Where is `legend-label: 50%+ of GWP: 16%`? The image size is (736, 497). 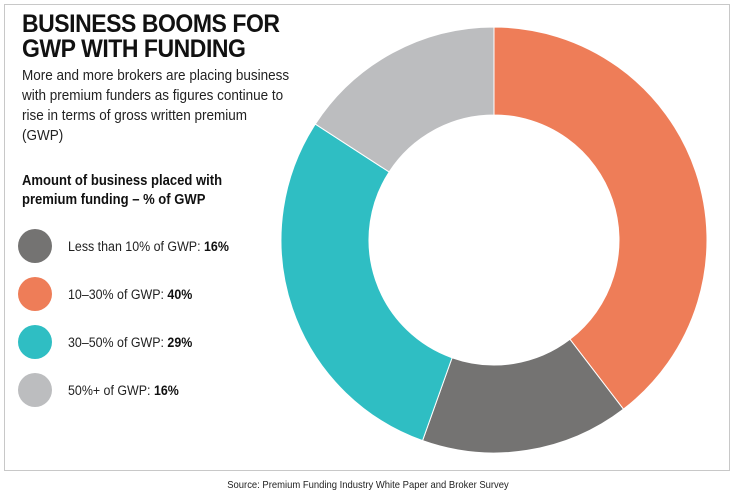
legend-label: 50%+ of GWP: 16% is located at coordinates (123, 390).